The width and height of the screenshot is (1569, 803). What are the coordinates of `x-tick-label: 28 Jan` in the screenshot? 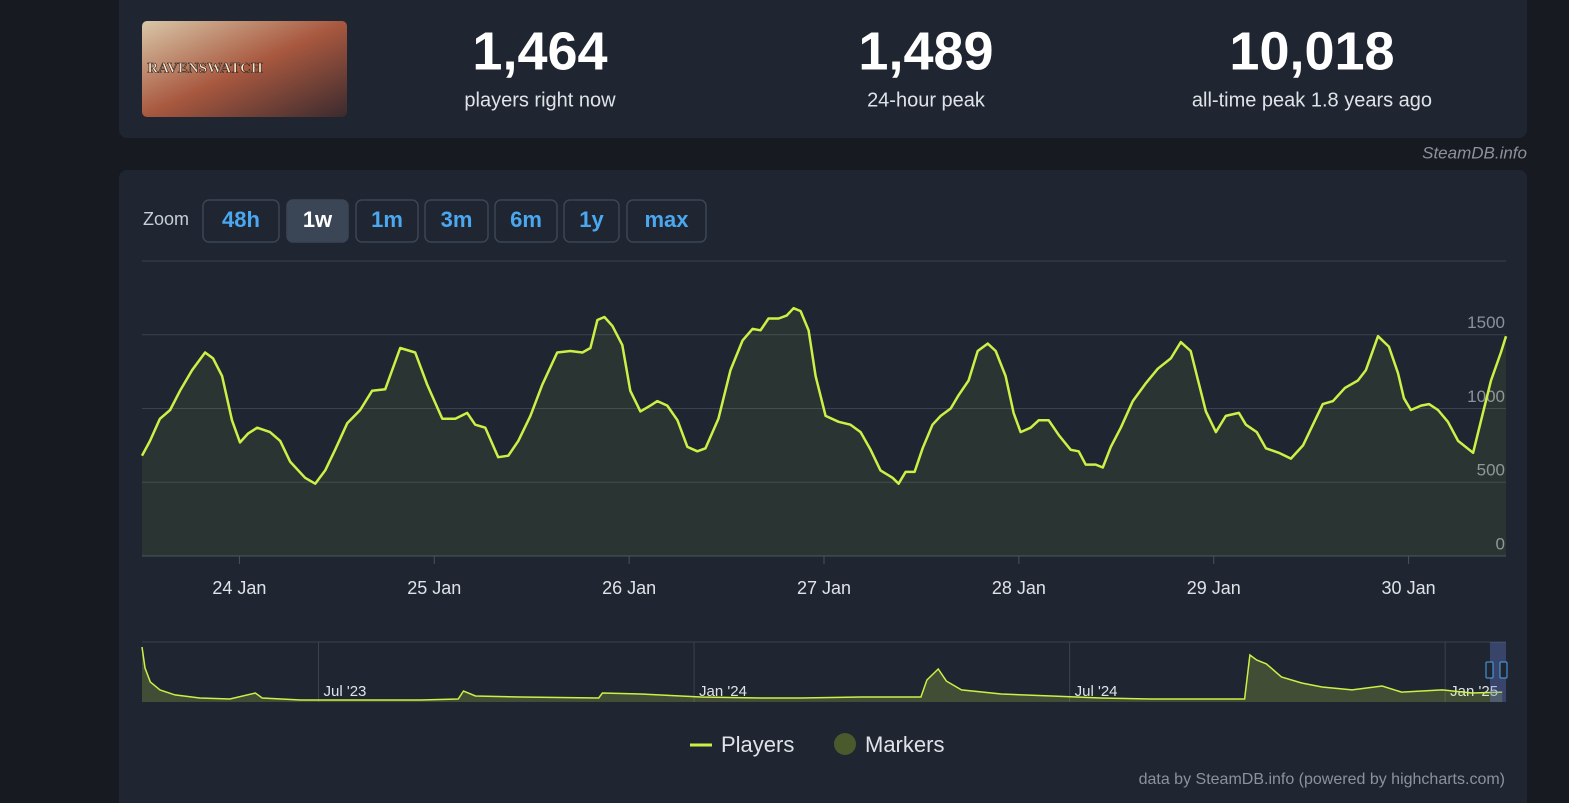 It's located at (1019, 588).